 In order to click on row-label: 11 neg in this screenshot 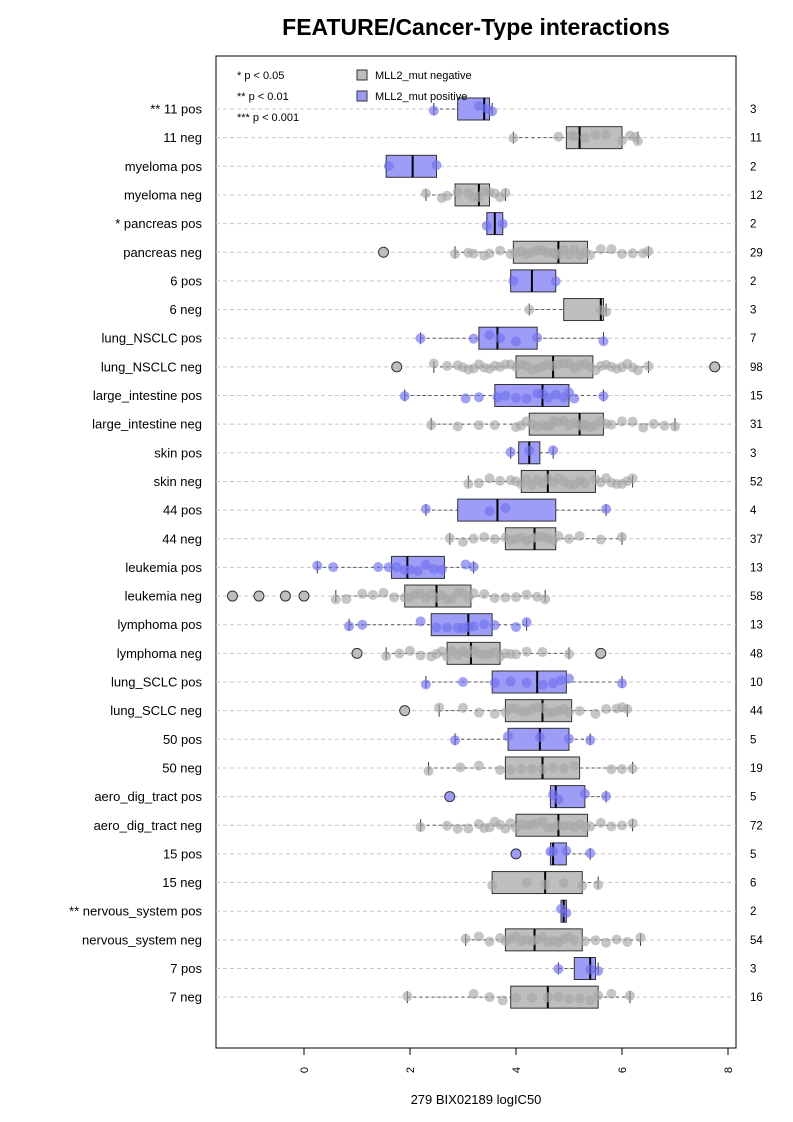, I will do `click(182, 137)`.